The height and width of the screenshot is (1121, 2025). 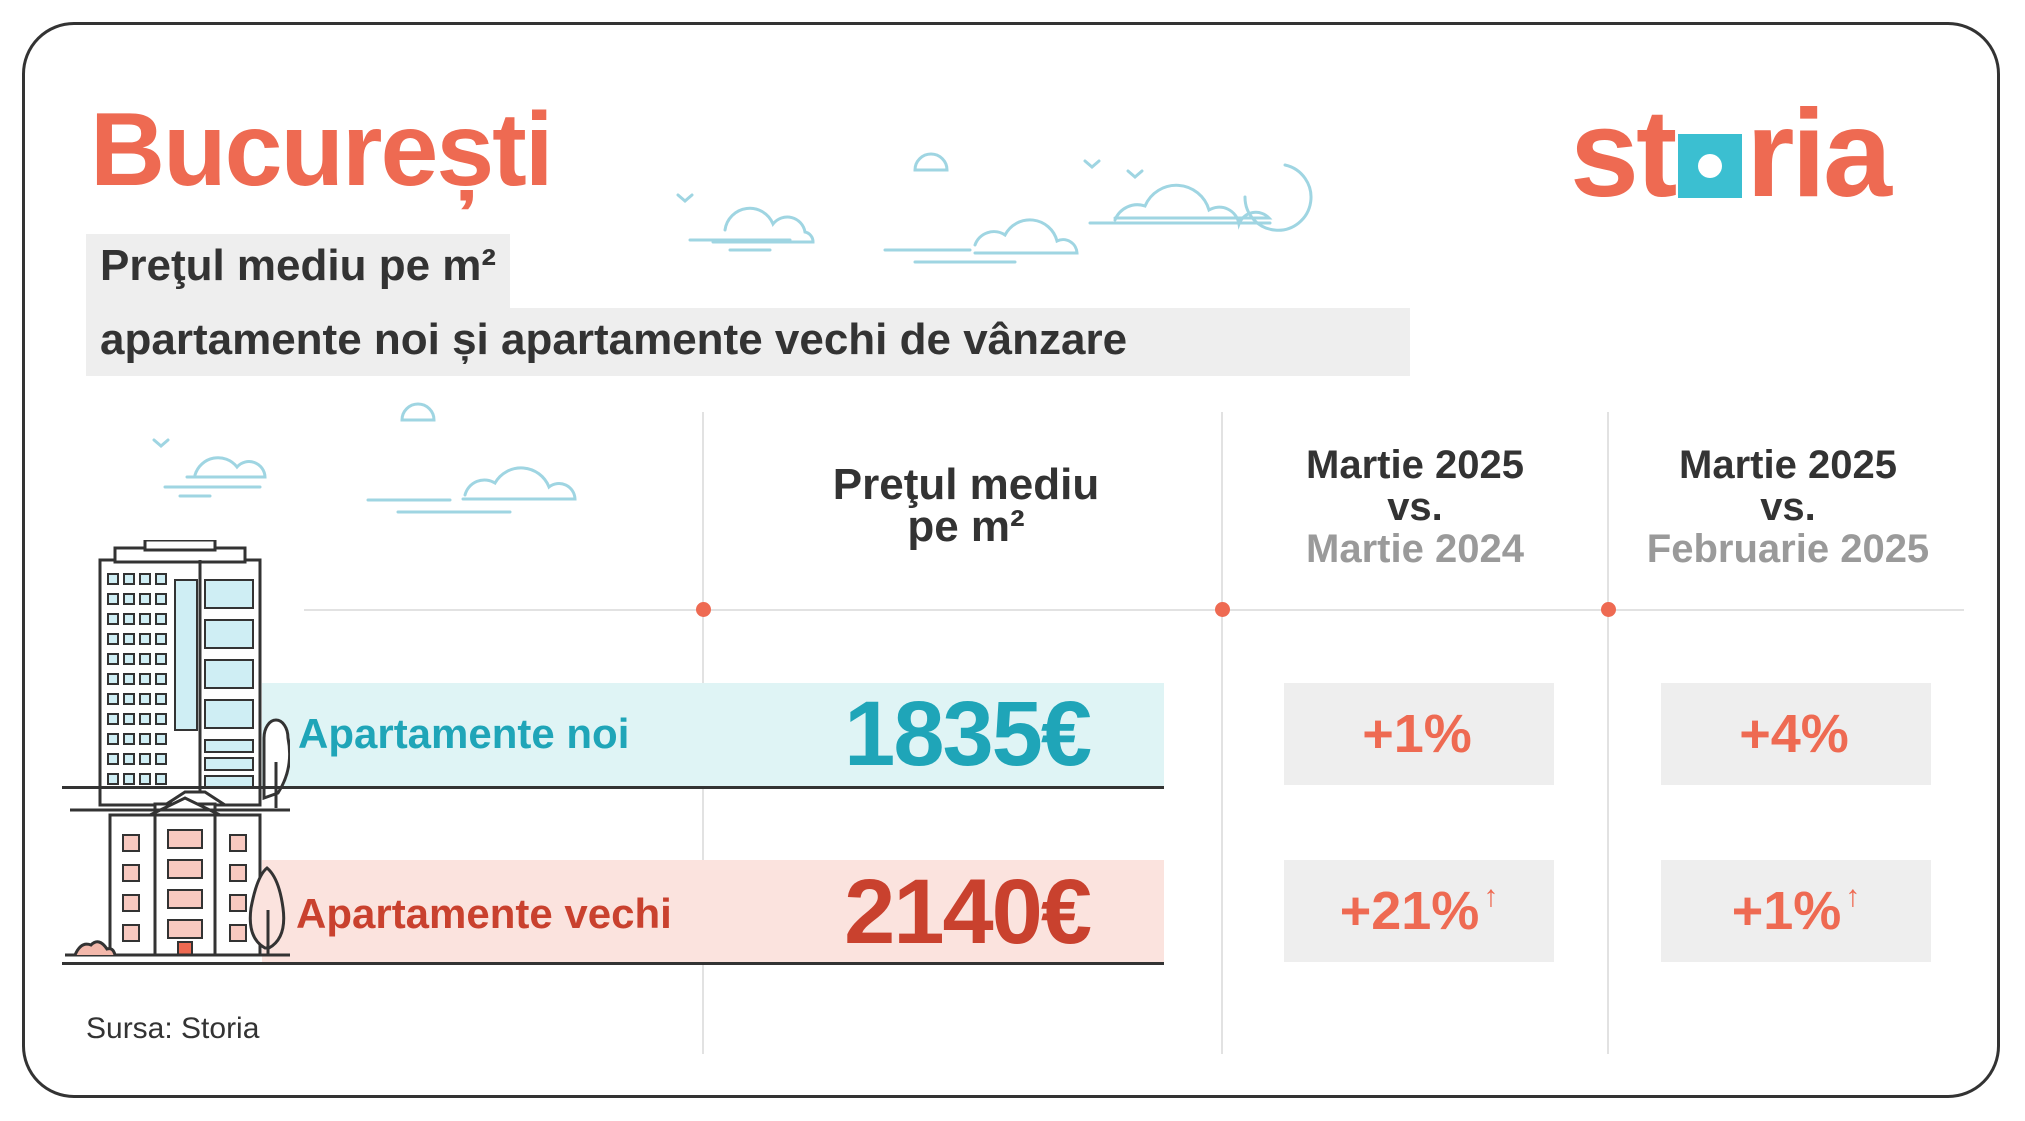 I want to click on yoy-column-header: Martie 2025 vs. Martie 2024, so click(x=1415, y=507).